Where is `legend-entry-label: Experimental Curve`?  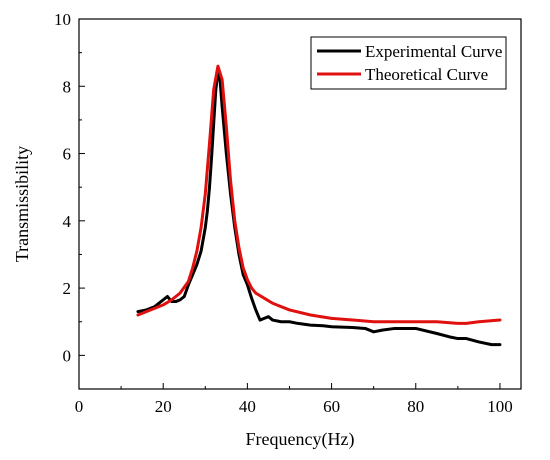
legend-entry-label: Experimental Curve is located at coordinates (433, 51).